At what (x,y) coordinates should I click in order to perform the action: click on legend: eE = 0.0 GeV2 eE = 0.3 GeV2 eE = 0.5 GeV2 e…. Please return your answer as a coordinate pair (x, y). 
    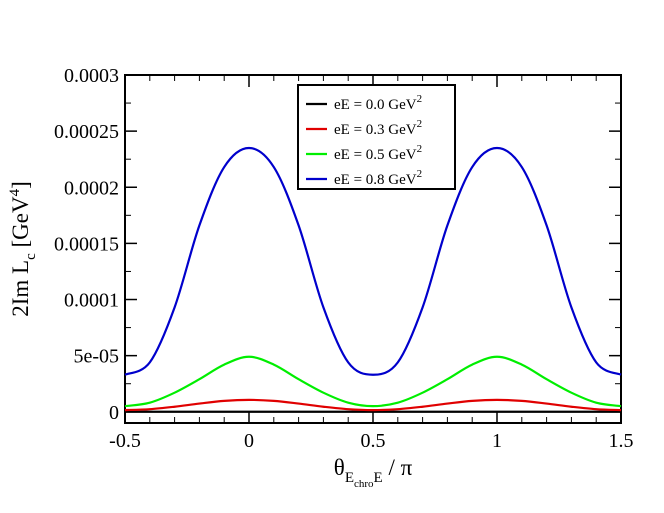
    Looking at the image, I should click on (376, 137).